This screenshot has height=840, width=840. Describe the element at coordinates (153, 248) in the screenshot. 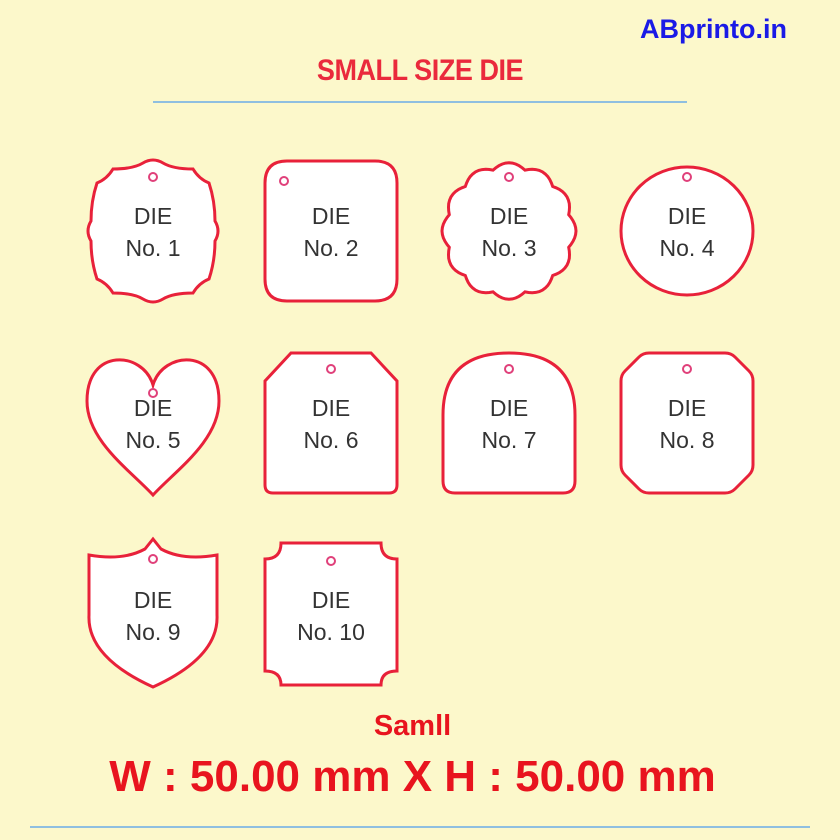

I see `die-label-line2: No. 1` at that location.